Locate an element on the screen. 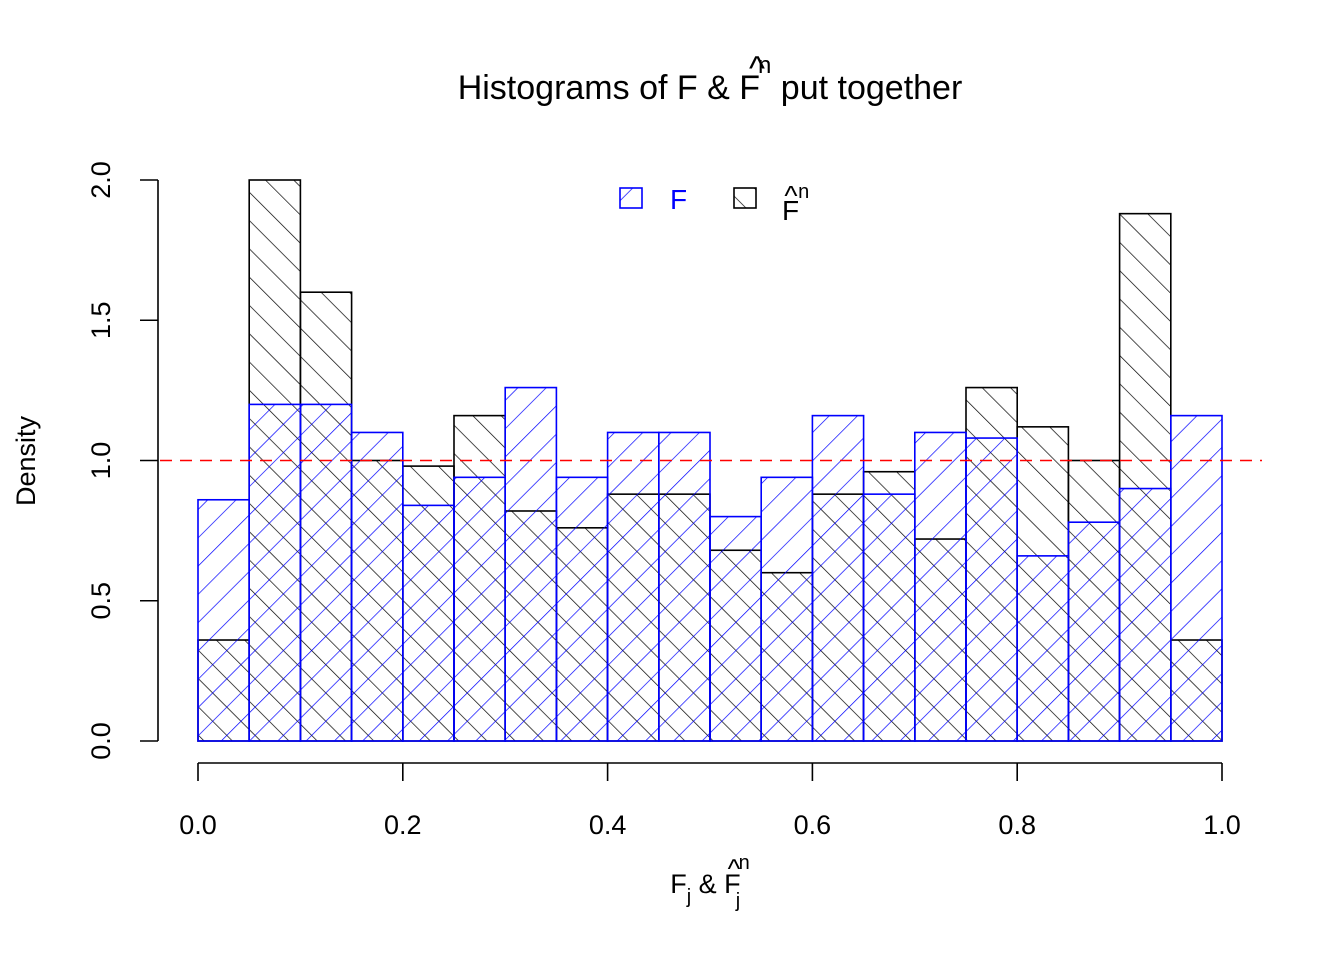 The image size is (1344, 960). x-tick-label-4: 0.8 is located at coordinates (1017, 825).